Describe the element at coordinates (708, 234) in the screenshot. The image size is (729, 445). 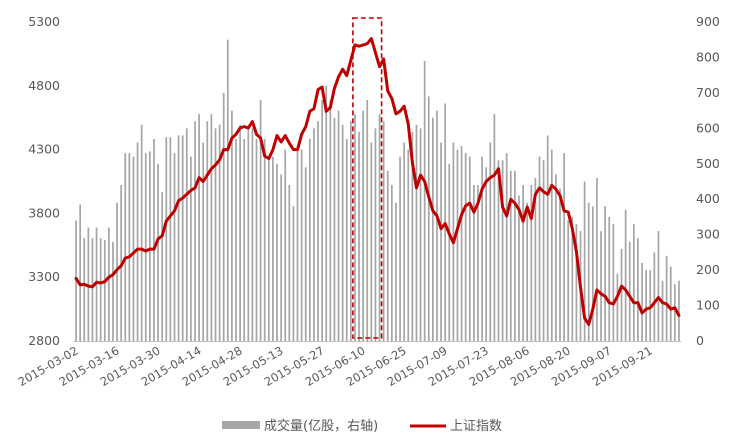
I see `y-right-tick-label: 300` at that location.